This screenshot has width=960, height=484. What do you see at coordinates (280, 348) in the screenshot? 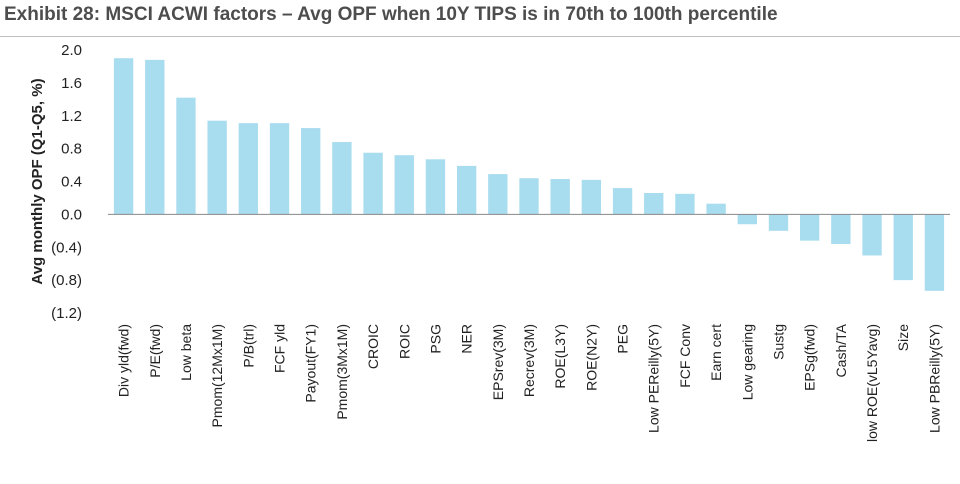
I see `x-tick-label: FCF yld` at bounding box center [280, 348].